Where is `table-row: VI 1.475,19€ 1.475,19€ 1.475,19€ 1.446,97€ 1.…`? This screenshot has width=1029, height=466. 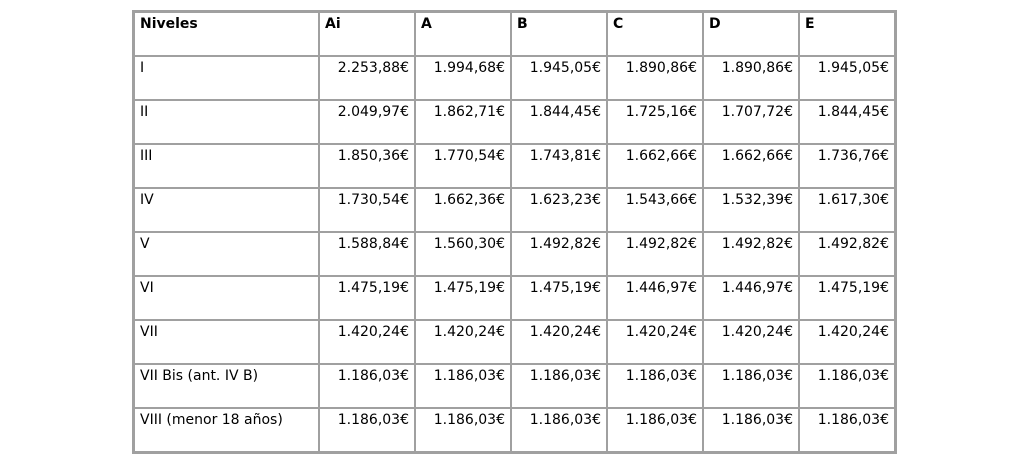
table-row: VI 1.475,19€ 1.475,19€ 1.475,19€ 1.446,97€ 1.… is located at coordinates (514, 298).